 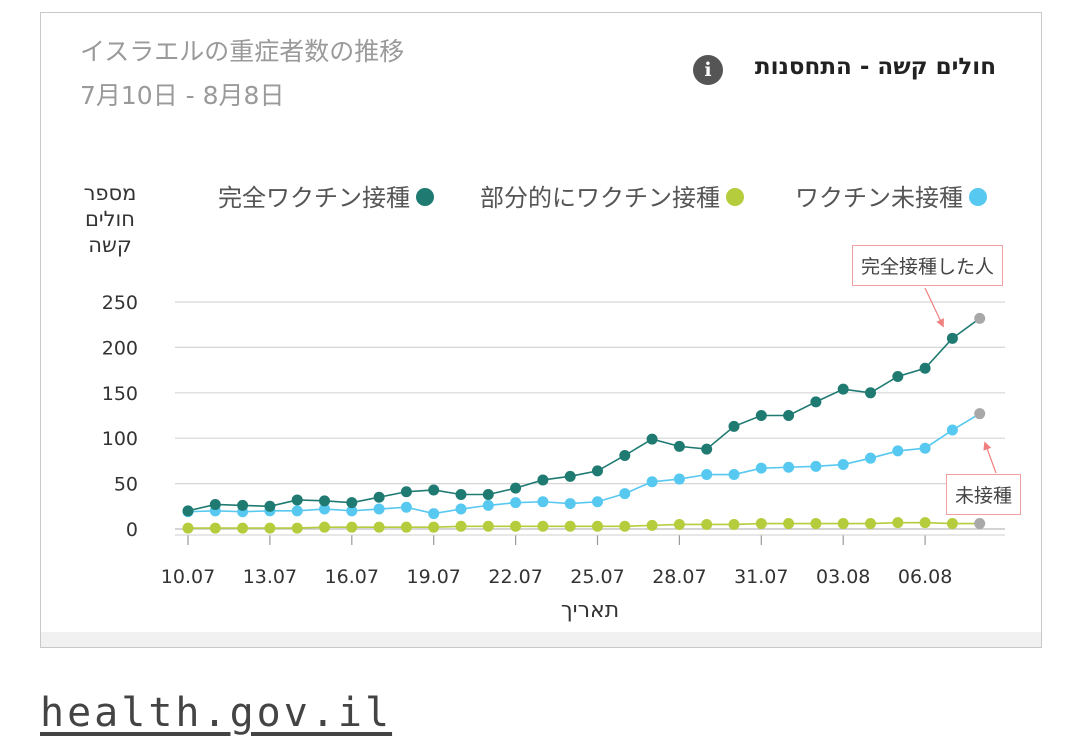 I want to click on y-tick-label: 100, so click(x=120, y=439).